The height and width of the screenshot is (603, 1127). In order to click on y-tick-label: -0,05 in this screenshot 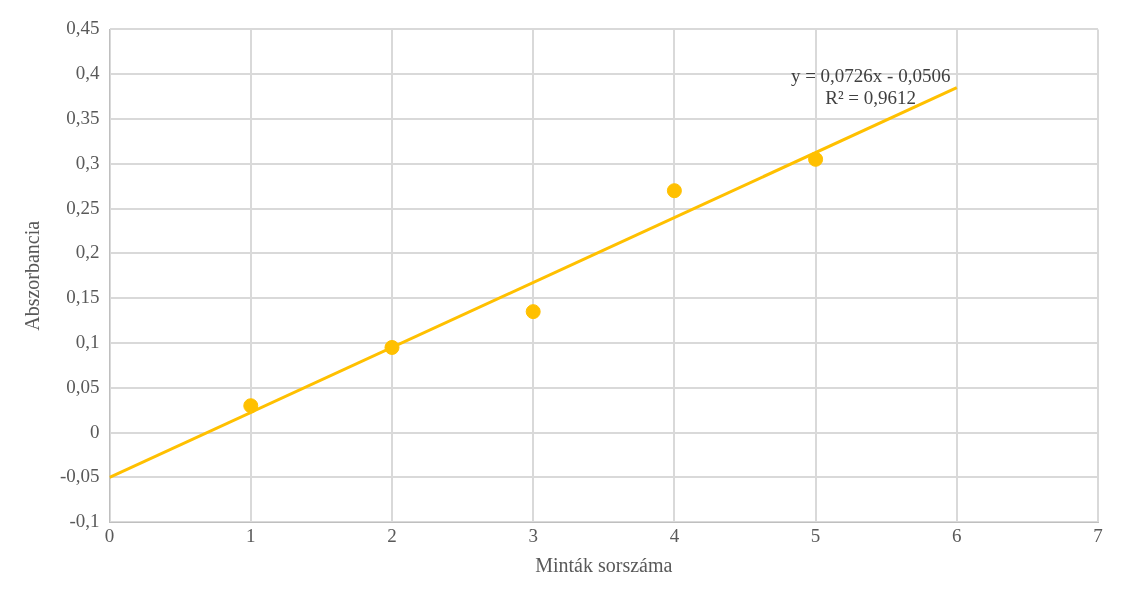, I will do `click(80, 476)`.